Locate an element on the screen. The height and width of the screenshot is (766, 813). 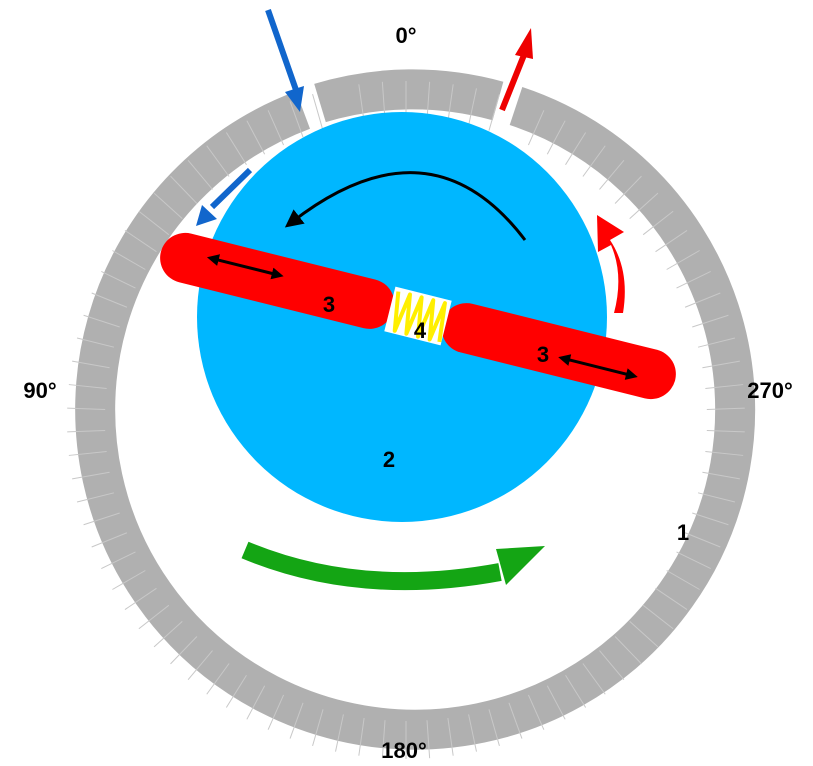
rotor-rotation-arrow is located at coordinates (405, 206).